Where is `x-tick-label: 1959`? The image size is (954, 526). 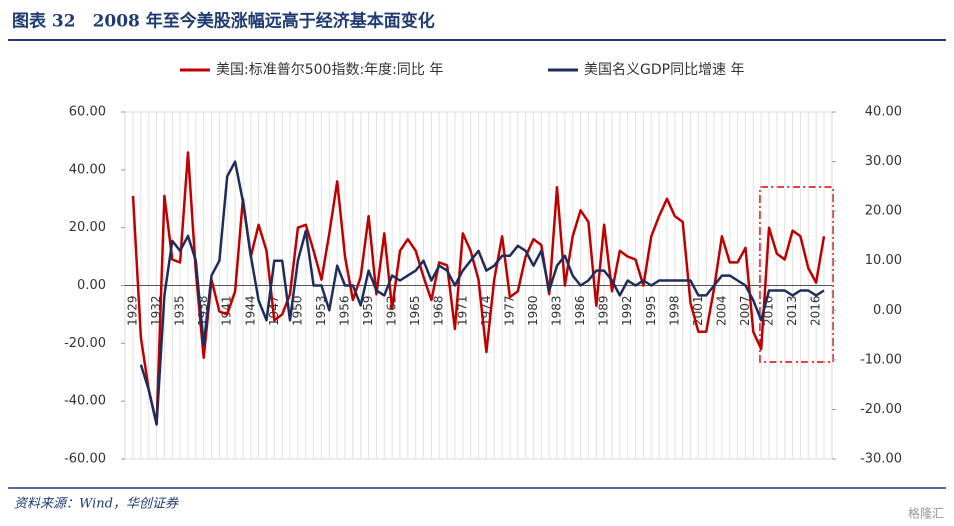
x-tick-label: 1959 is located at coordinates (368, 311).